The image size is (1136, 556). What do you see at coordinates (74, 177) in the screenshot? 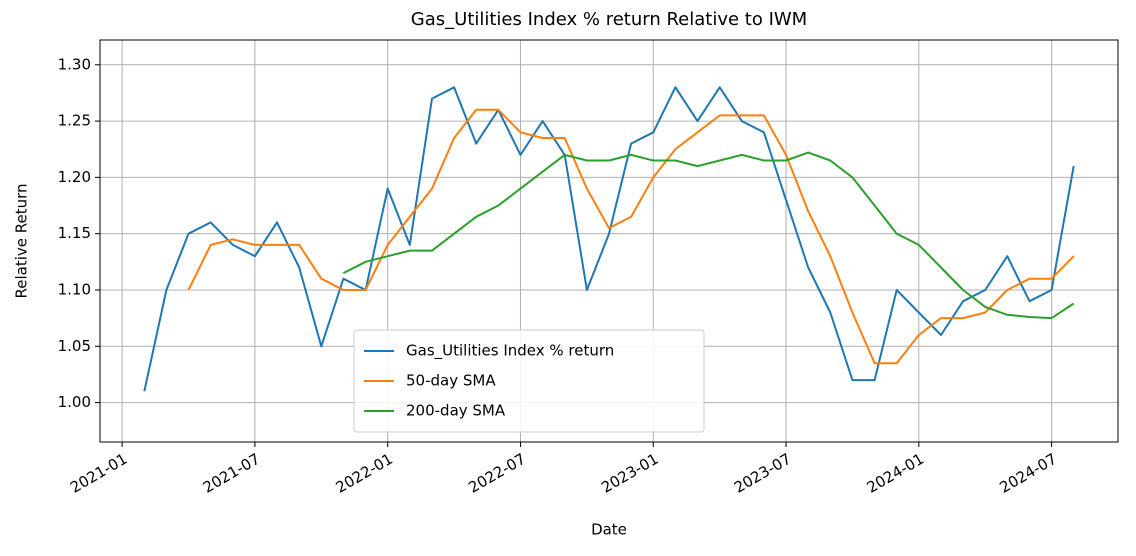
I see `y-tick-label: 1.20` at bounding box center [74, 177].